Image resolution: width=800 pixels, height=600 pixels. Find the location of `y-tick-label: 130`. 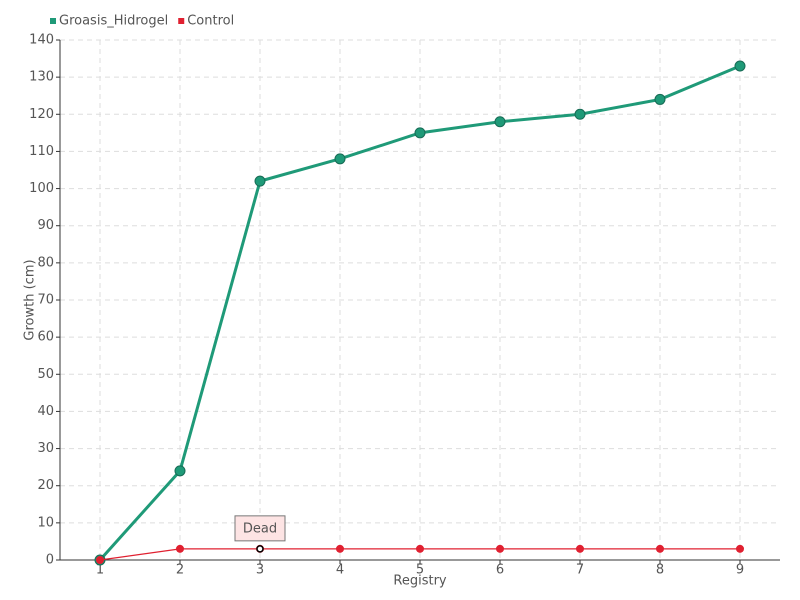

y-tick-label: 130 is located at coordinates (41, 77).